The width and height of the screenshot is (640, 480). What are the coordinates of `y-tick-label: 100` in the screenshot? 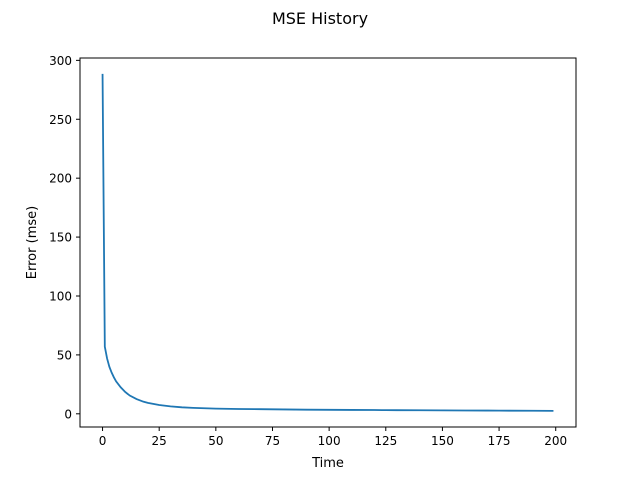 It's located at (60, 296).